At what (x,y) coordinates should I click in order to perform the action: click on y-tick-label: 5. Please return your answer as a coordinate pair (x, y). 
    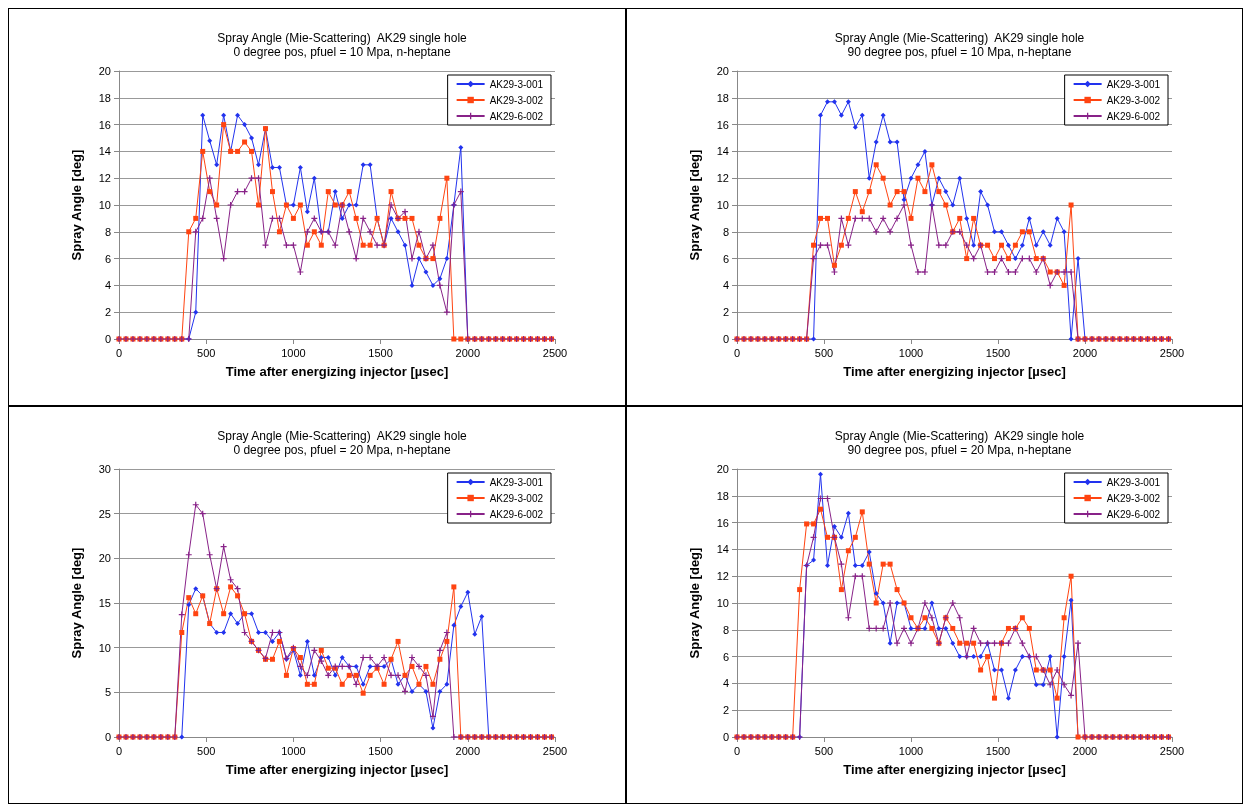
    Looking at the image, I should click on (107, 692).